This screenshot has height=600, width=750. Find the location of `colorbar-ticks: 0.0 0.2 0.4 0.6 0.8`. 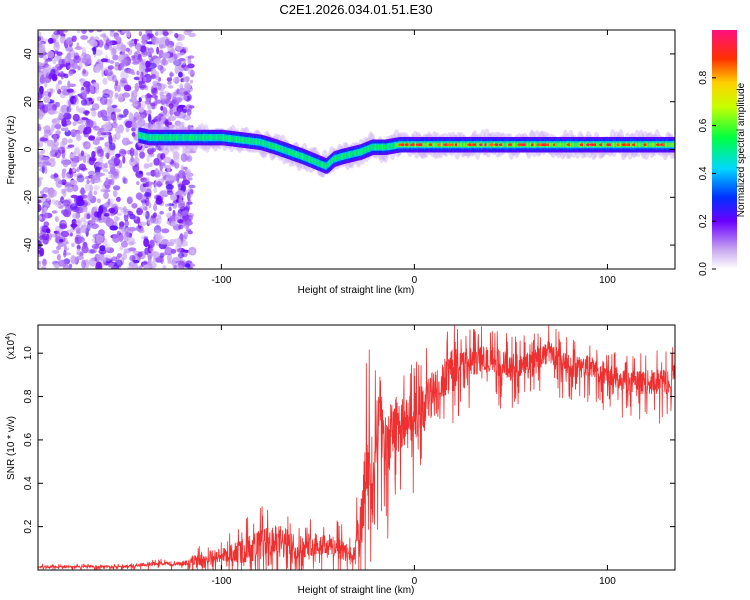

colorbar-ticks: 0.0 0.2 0.4 0.6 0.8 is located at coordinates (707, 173).